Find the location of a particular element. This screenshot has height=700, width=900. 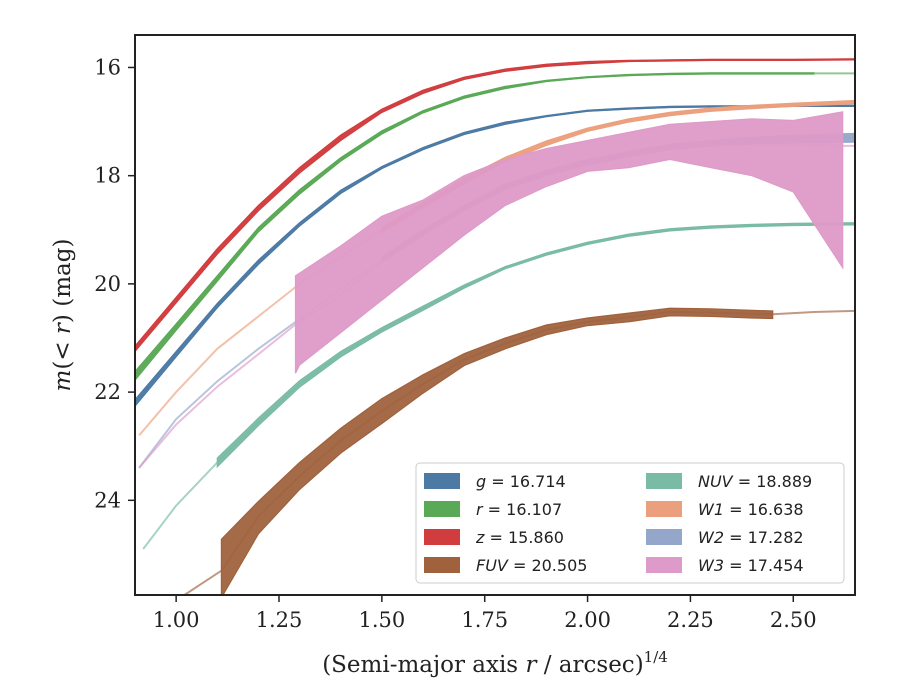

legend-item: r = 16.107 is located at coordinates (493, 509).